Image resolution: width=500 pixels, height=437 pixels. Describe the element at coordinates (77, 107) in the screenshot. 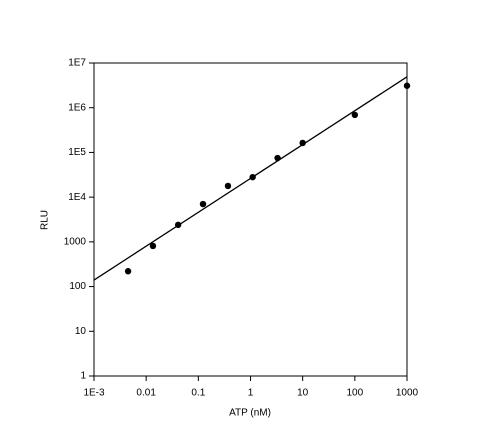

I see `y-tick-label: 1E6` at that location.